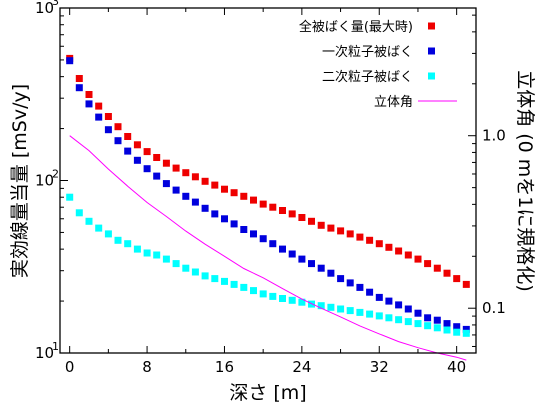 This screenshot has width=540, height=409. Describe the element at coordinates (393, 102) in the screenshot. I see `legend-label: 立体角` at that location.